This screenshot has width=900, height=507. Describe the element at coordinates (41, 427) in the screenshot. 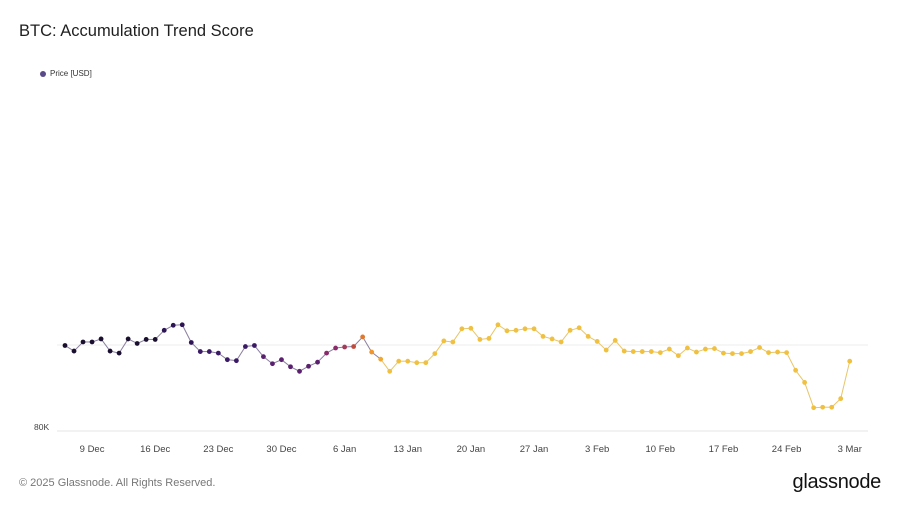

I see `y-tick-label: 80K` at that location.